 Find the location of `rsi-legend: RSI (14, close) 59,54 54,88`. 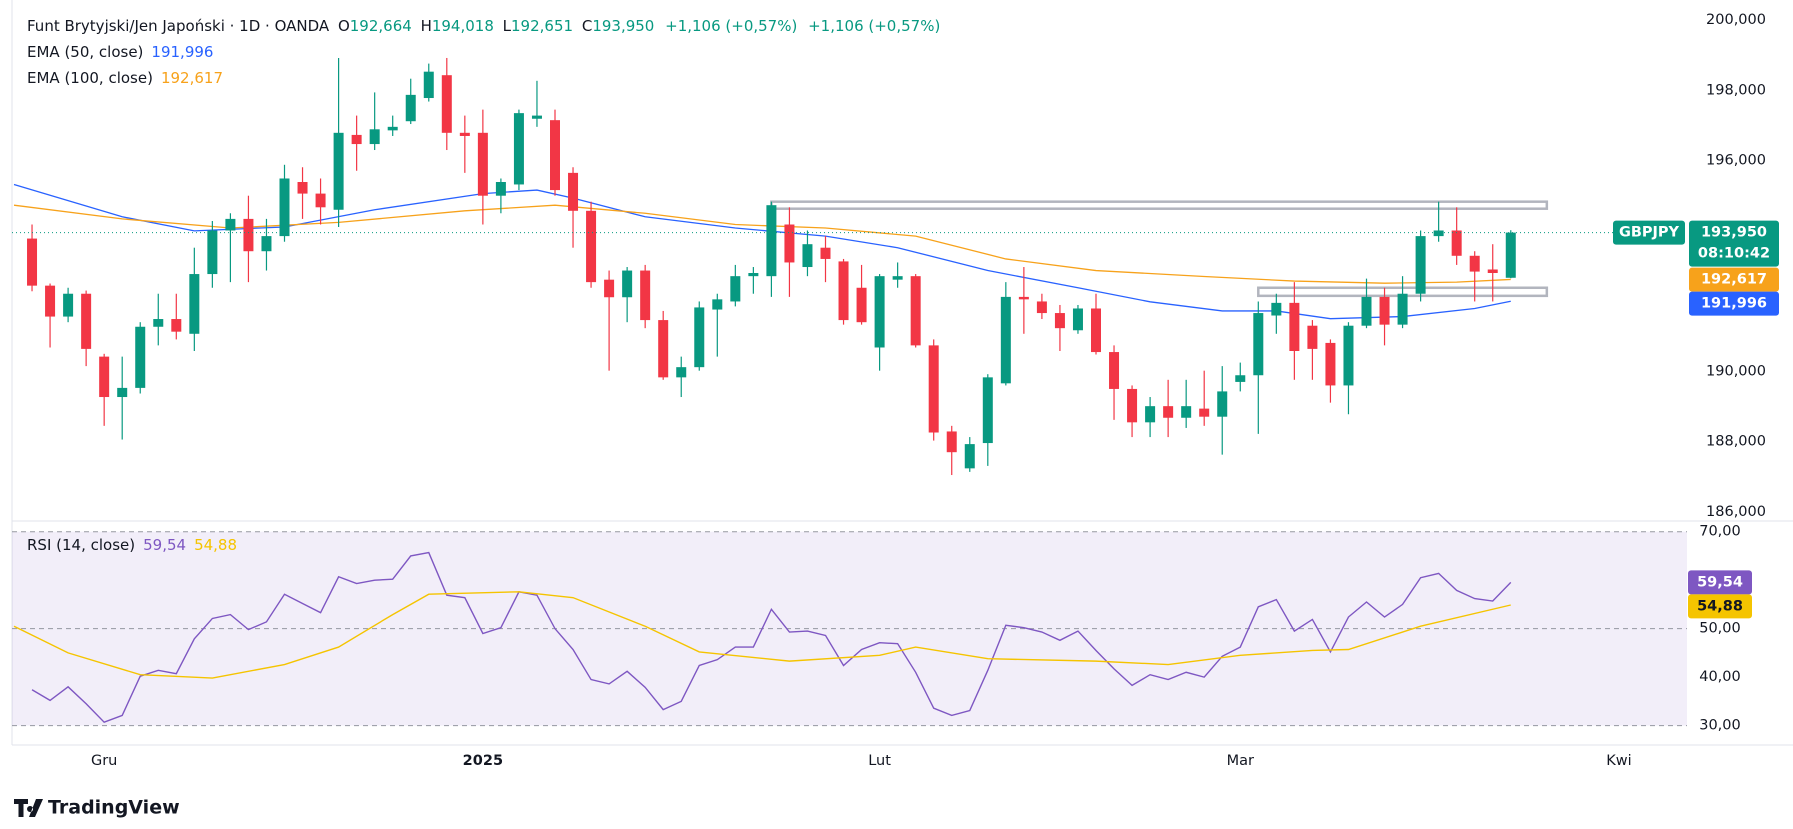

rsi-legend: RSI (14, close) 59,54 54,88 is located at coordinates (132, 545).